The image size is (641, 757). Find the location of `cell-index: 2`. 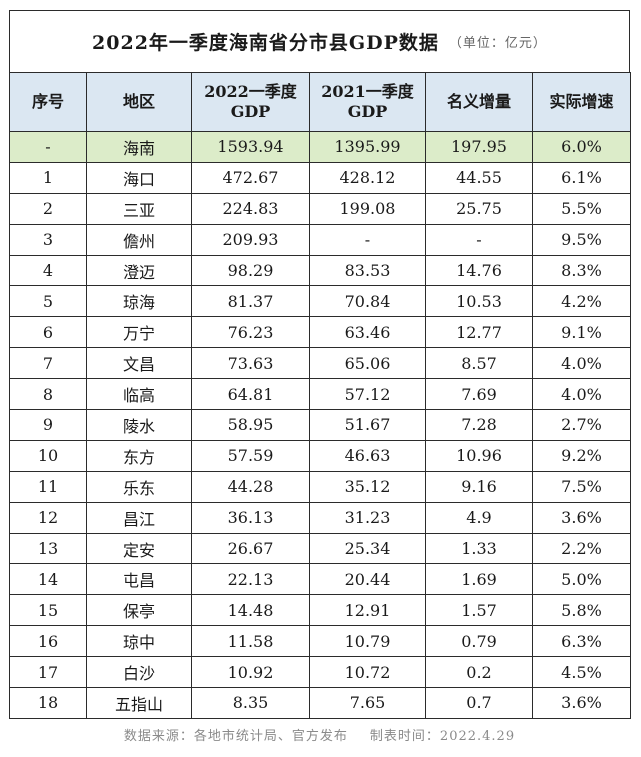

cell-index: 2 is located at coordinates (48, 208).